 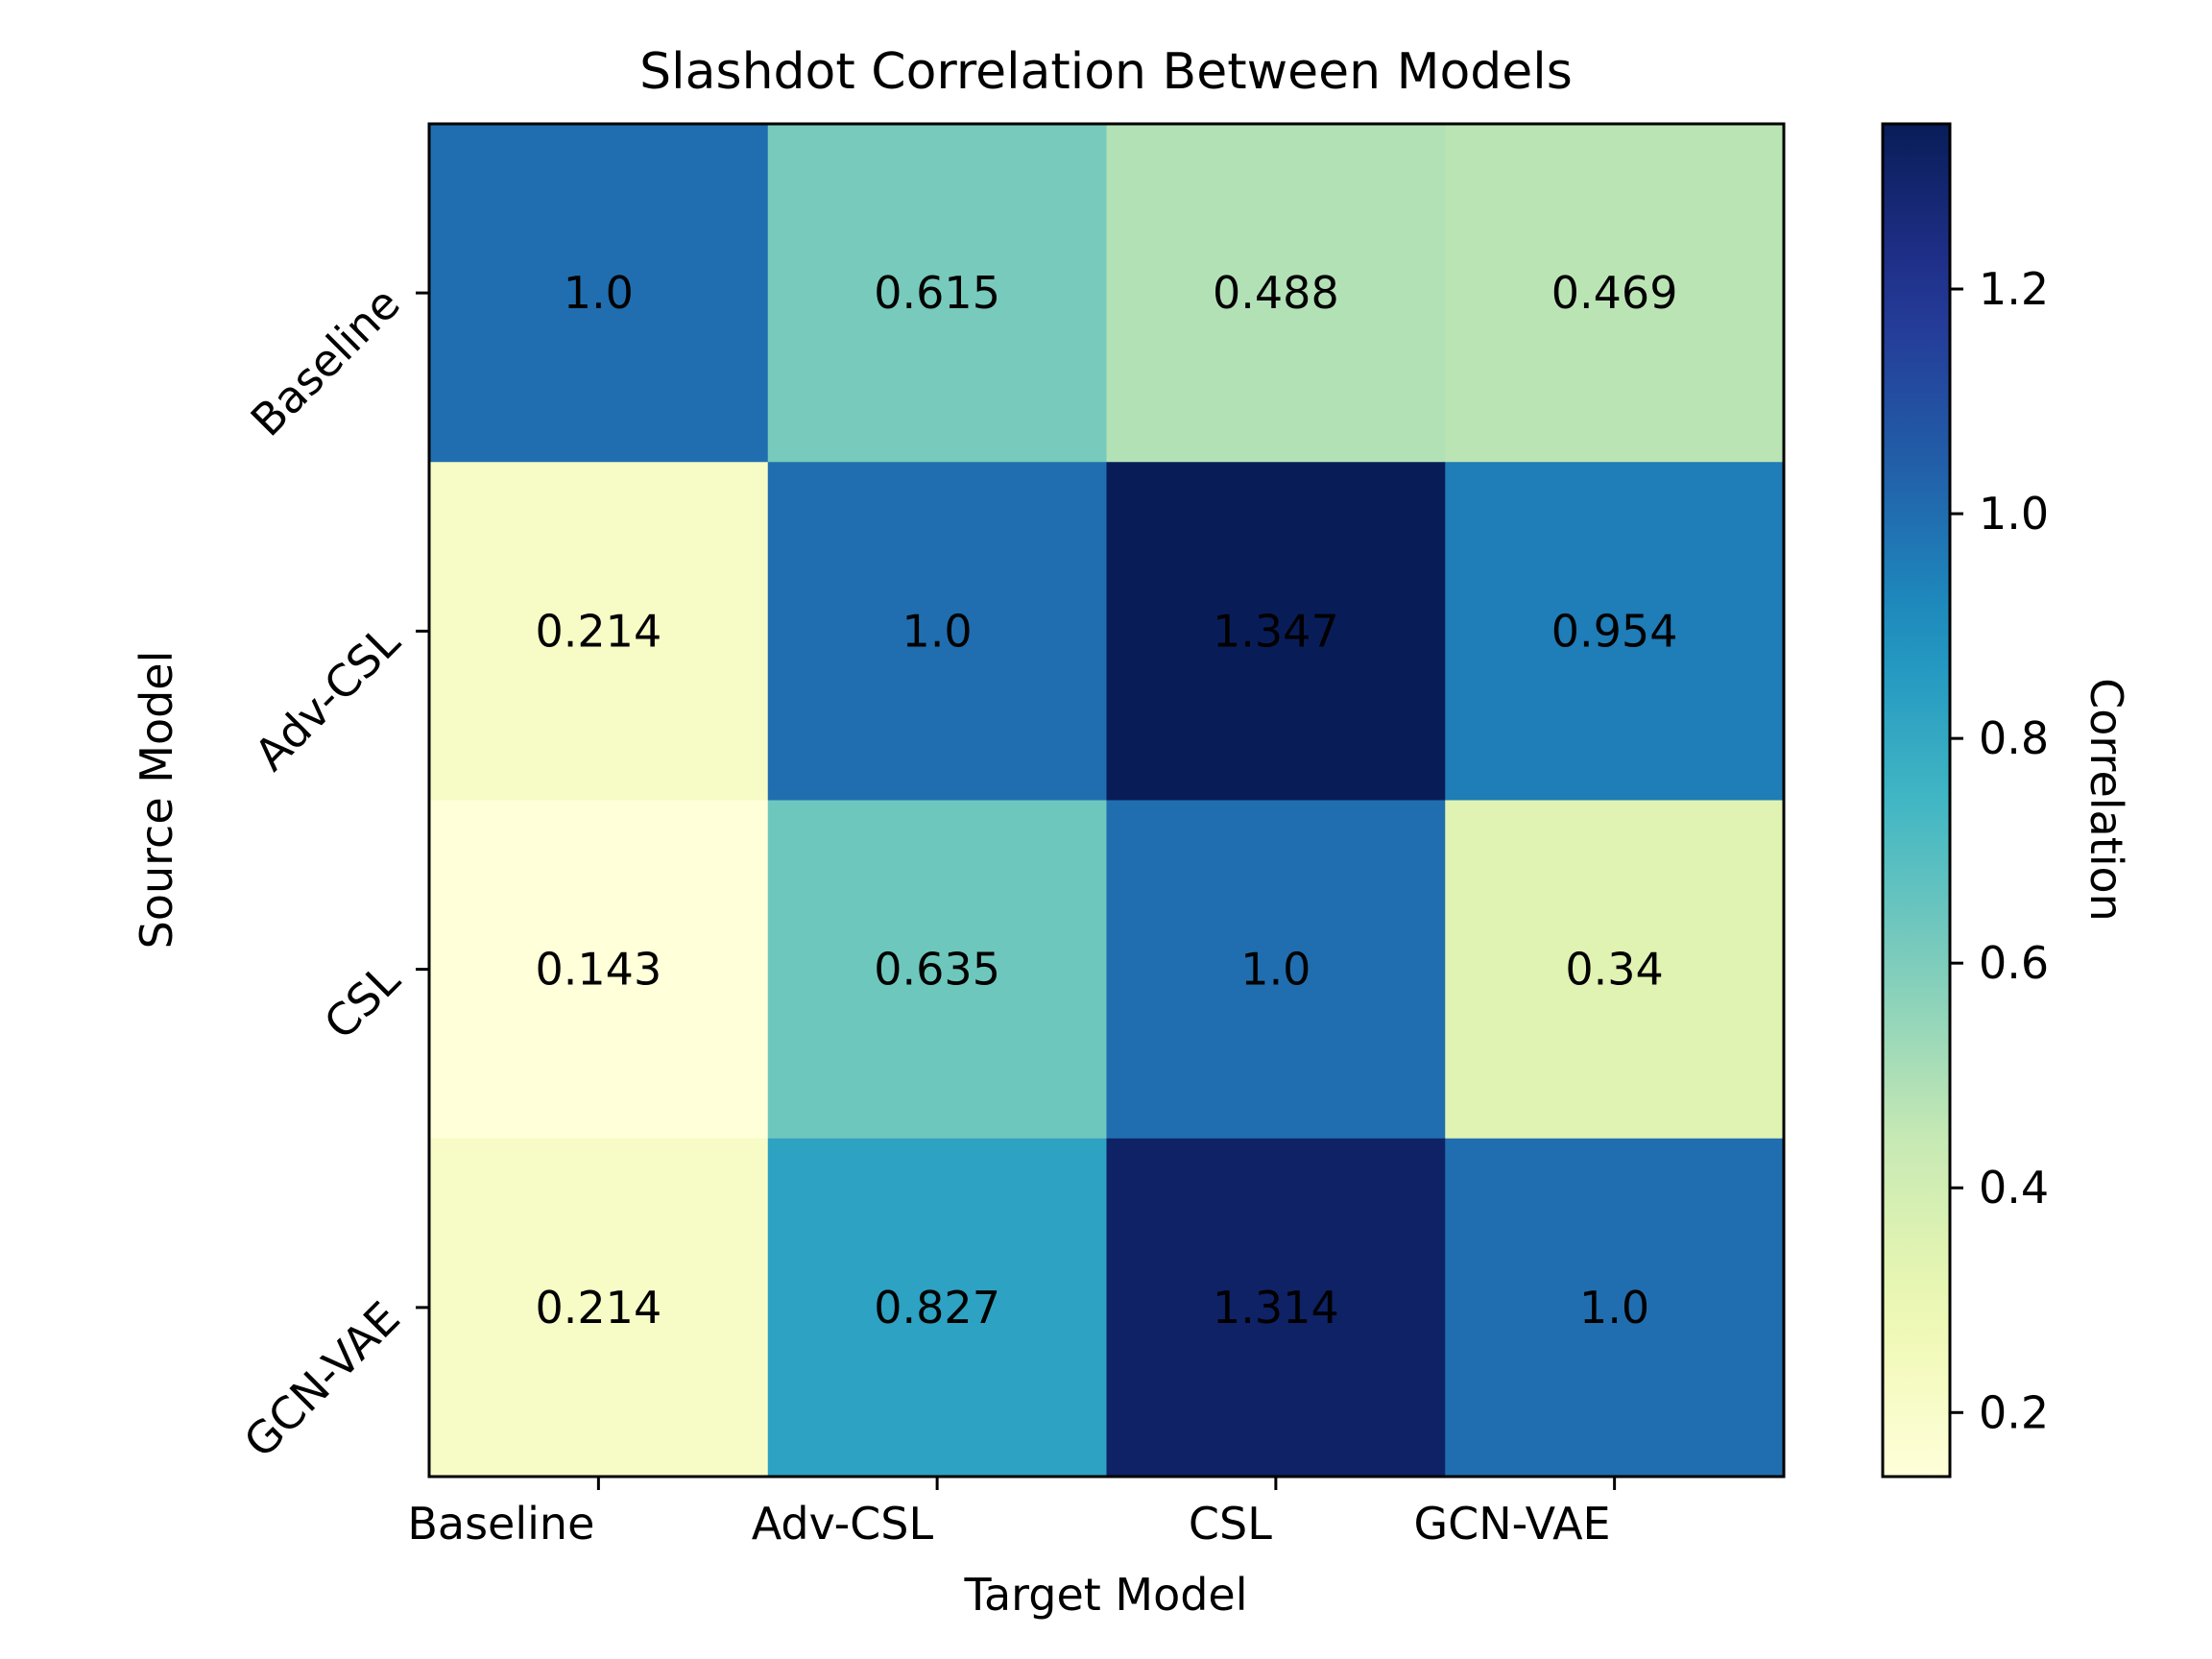 I want to click on cell-value-label: 0.469, so click(x=1615, y=293).